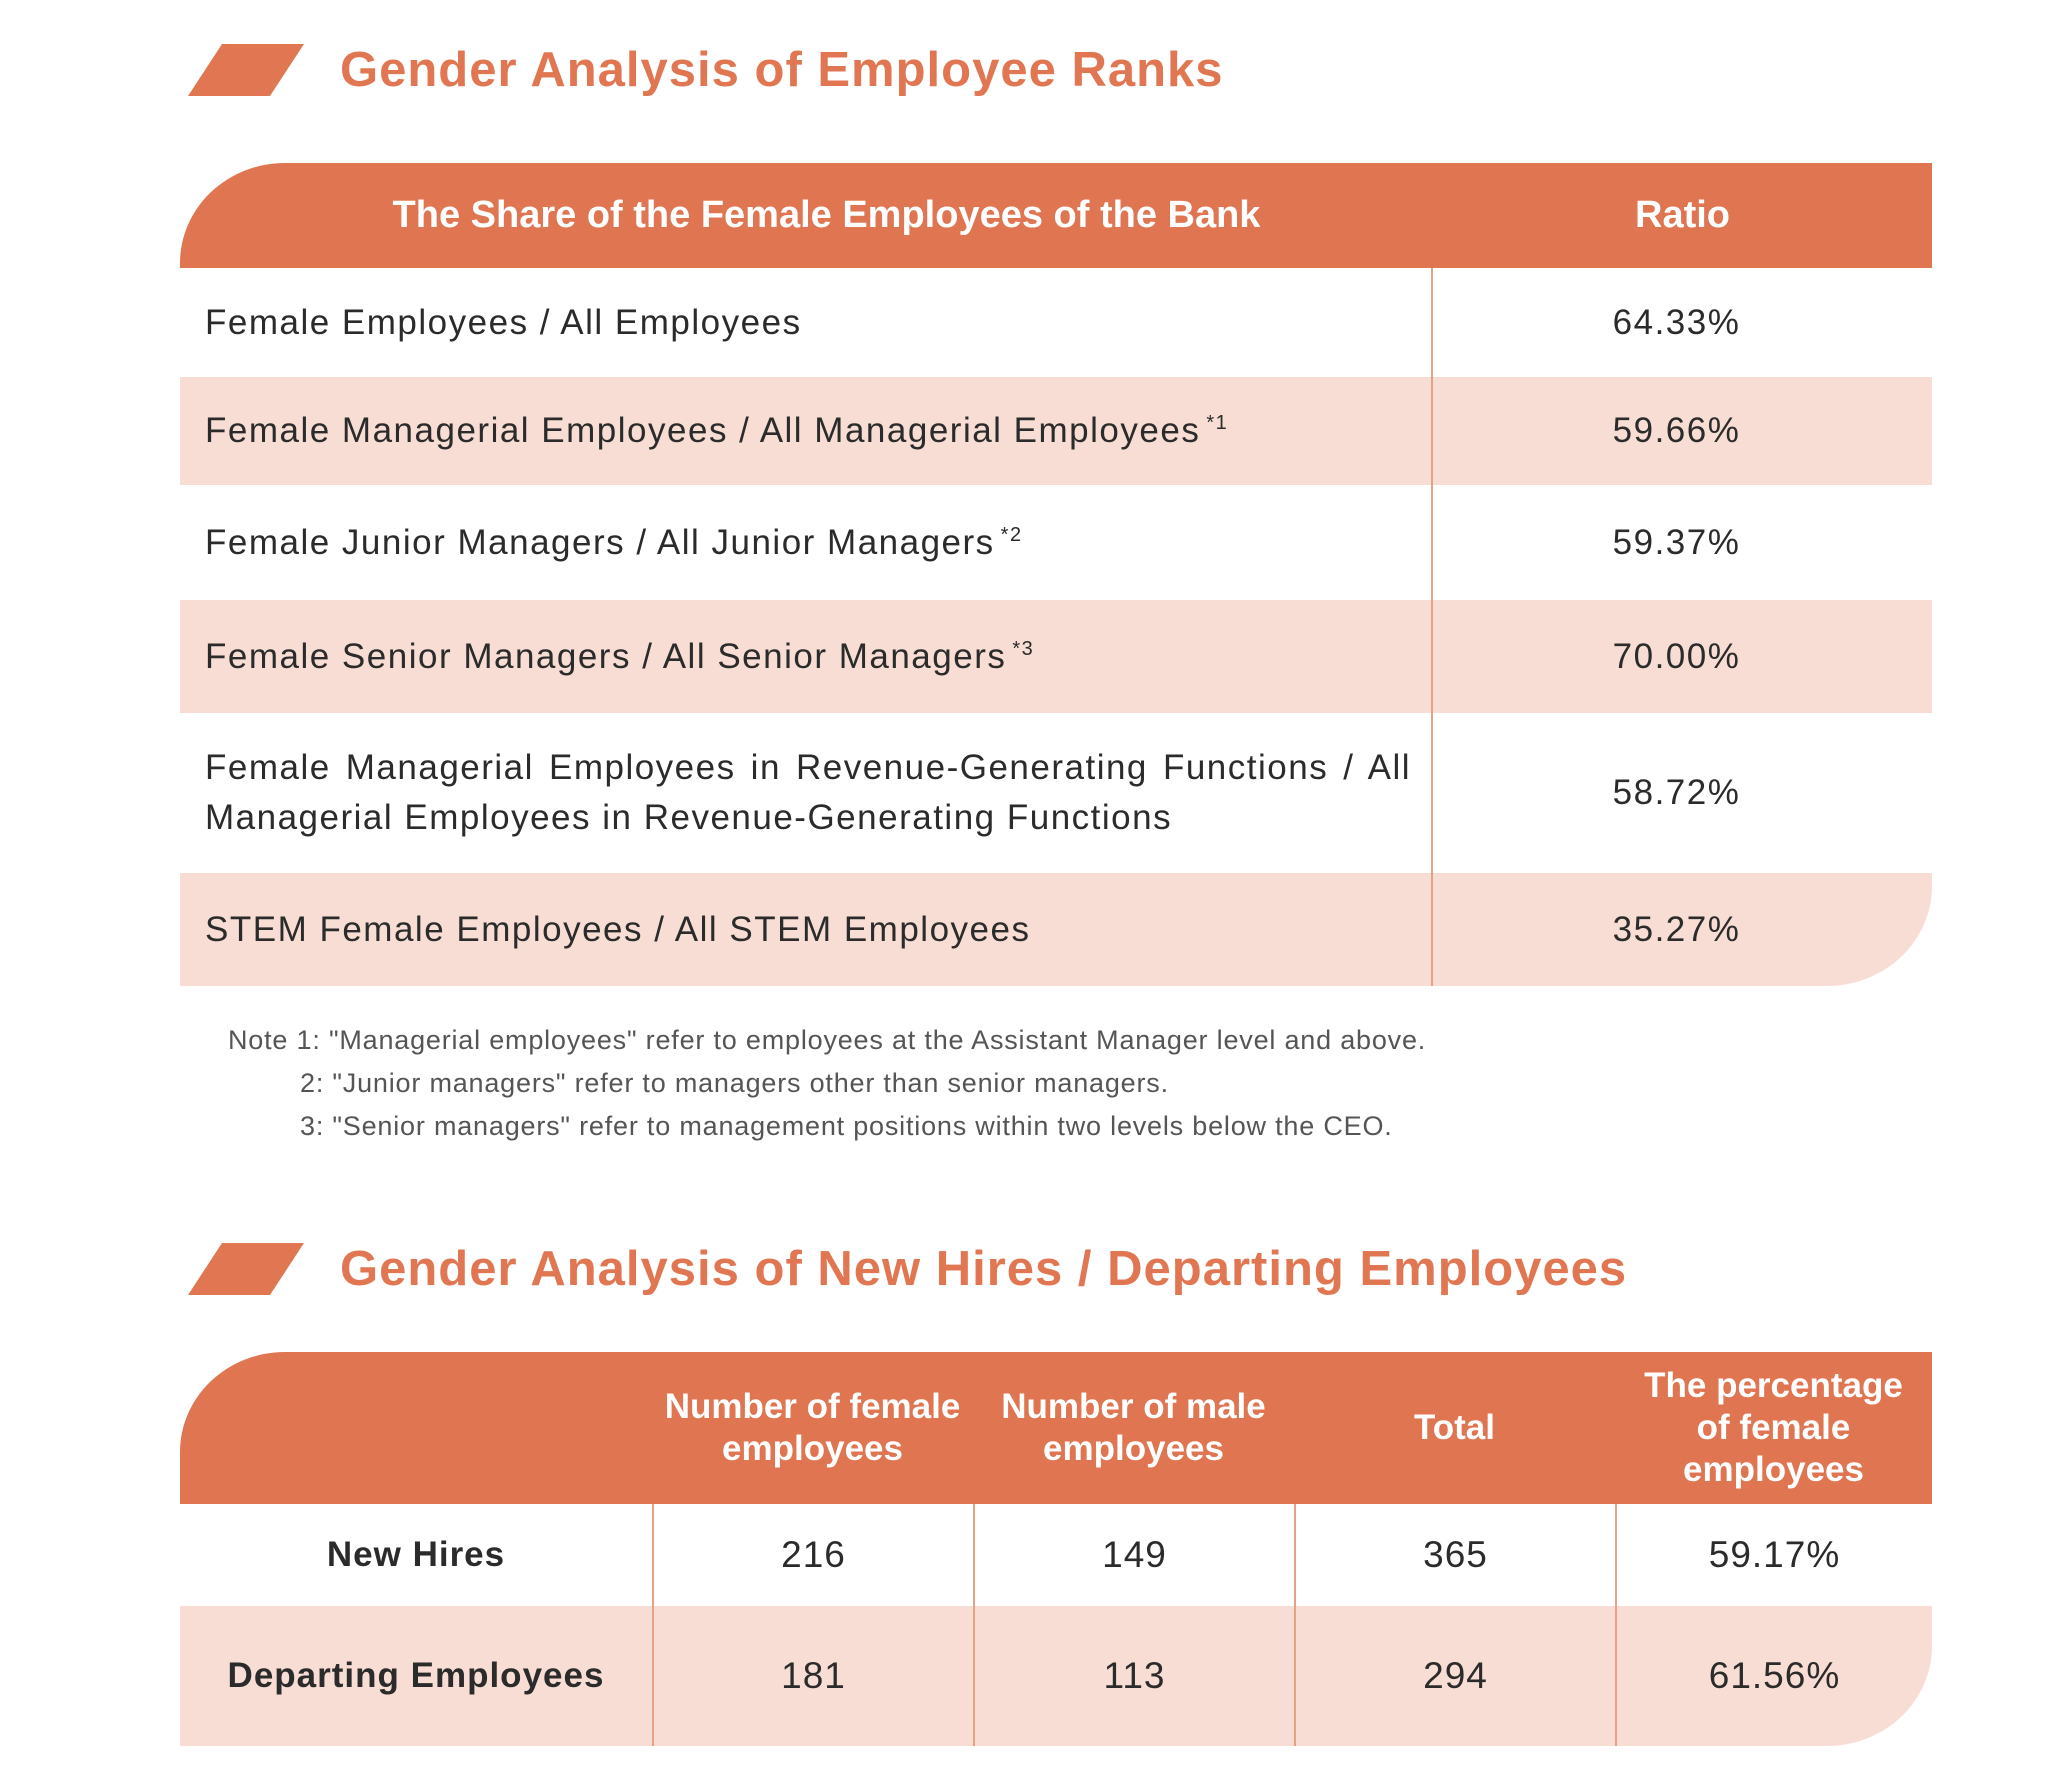  Describe the element at coordinates (1682, 215) in the screenshot. I see `header-ratio: Ratio` at that location.